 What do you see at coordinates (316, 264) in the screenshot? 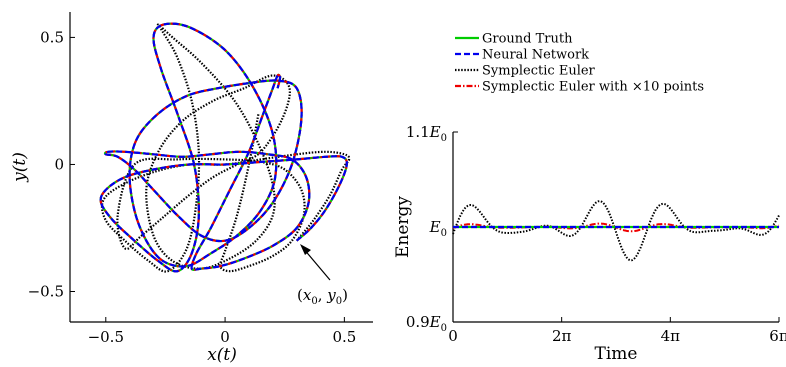
I see `annotation-arrow` at bounding box center [316, 264].